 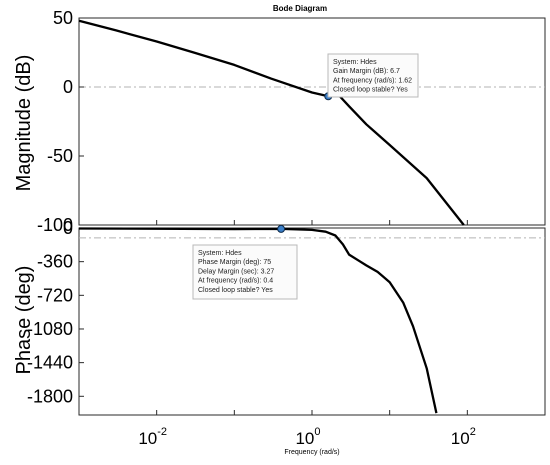 What do you see at coordinates (307, 437) in the screenshot?
I see `x-tick-label: 10⁰` at bounding box center [307, 437].